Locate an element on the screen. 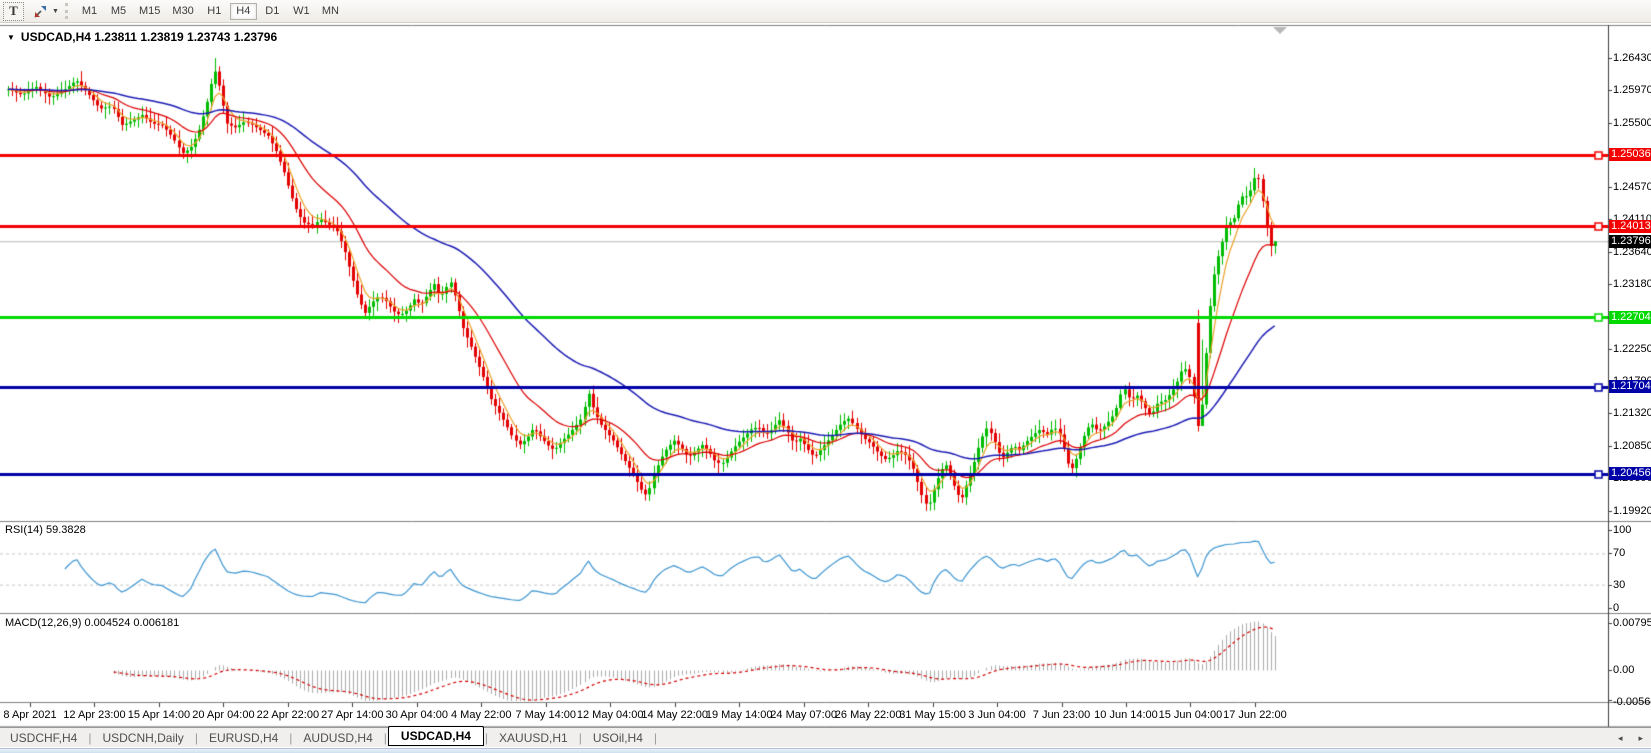 The image size is (1651, 753). time-axis-label: 4 May 22:00 is located at coordinates (481, 715).